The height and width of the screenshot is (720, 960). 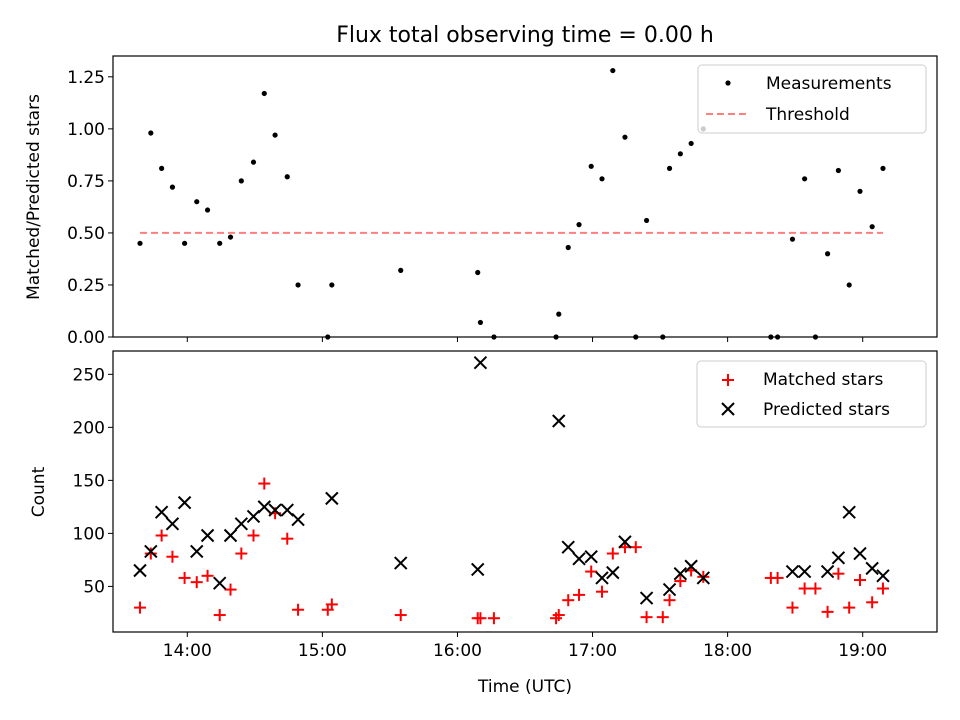 What do you see at coordinates (322, 651) in the screenshot?
I see `x-tick-label: 15:00` at bounding box center [322, 651].